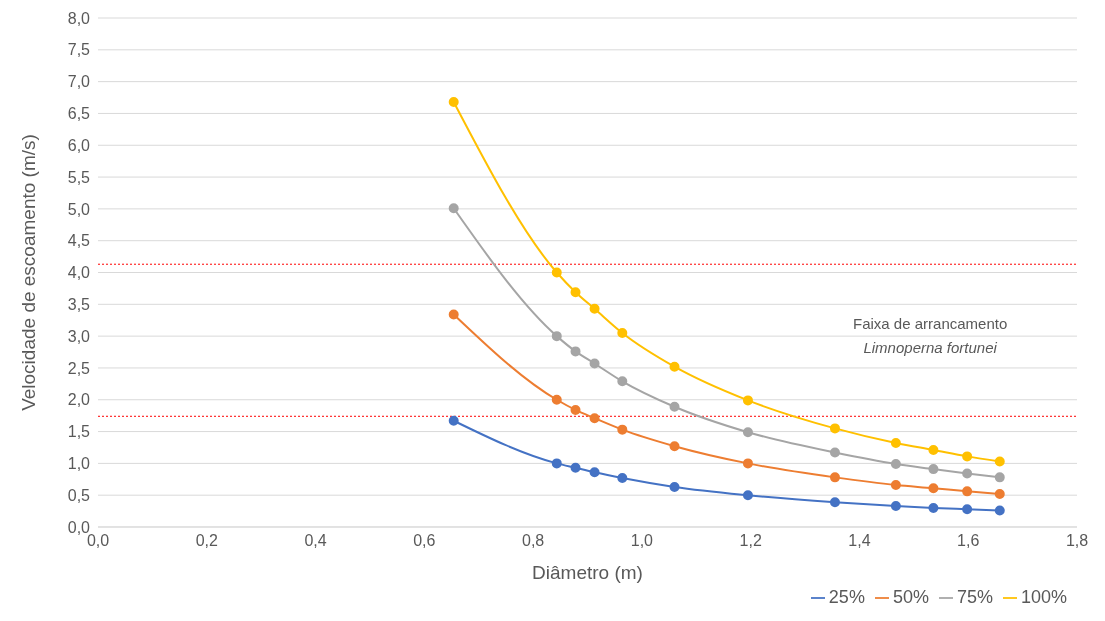 This screenshot has width=1105, height=621. What do you see at coordinates (79, 464) in the screenshot?
I see `y-tick-label: 1,0` at bounding box center [79, 464].